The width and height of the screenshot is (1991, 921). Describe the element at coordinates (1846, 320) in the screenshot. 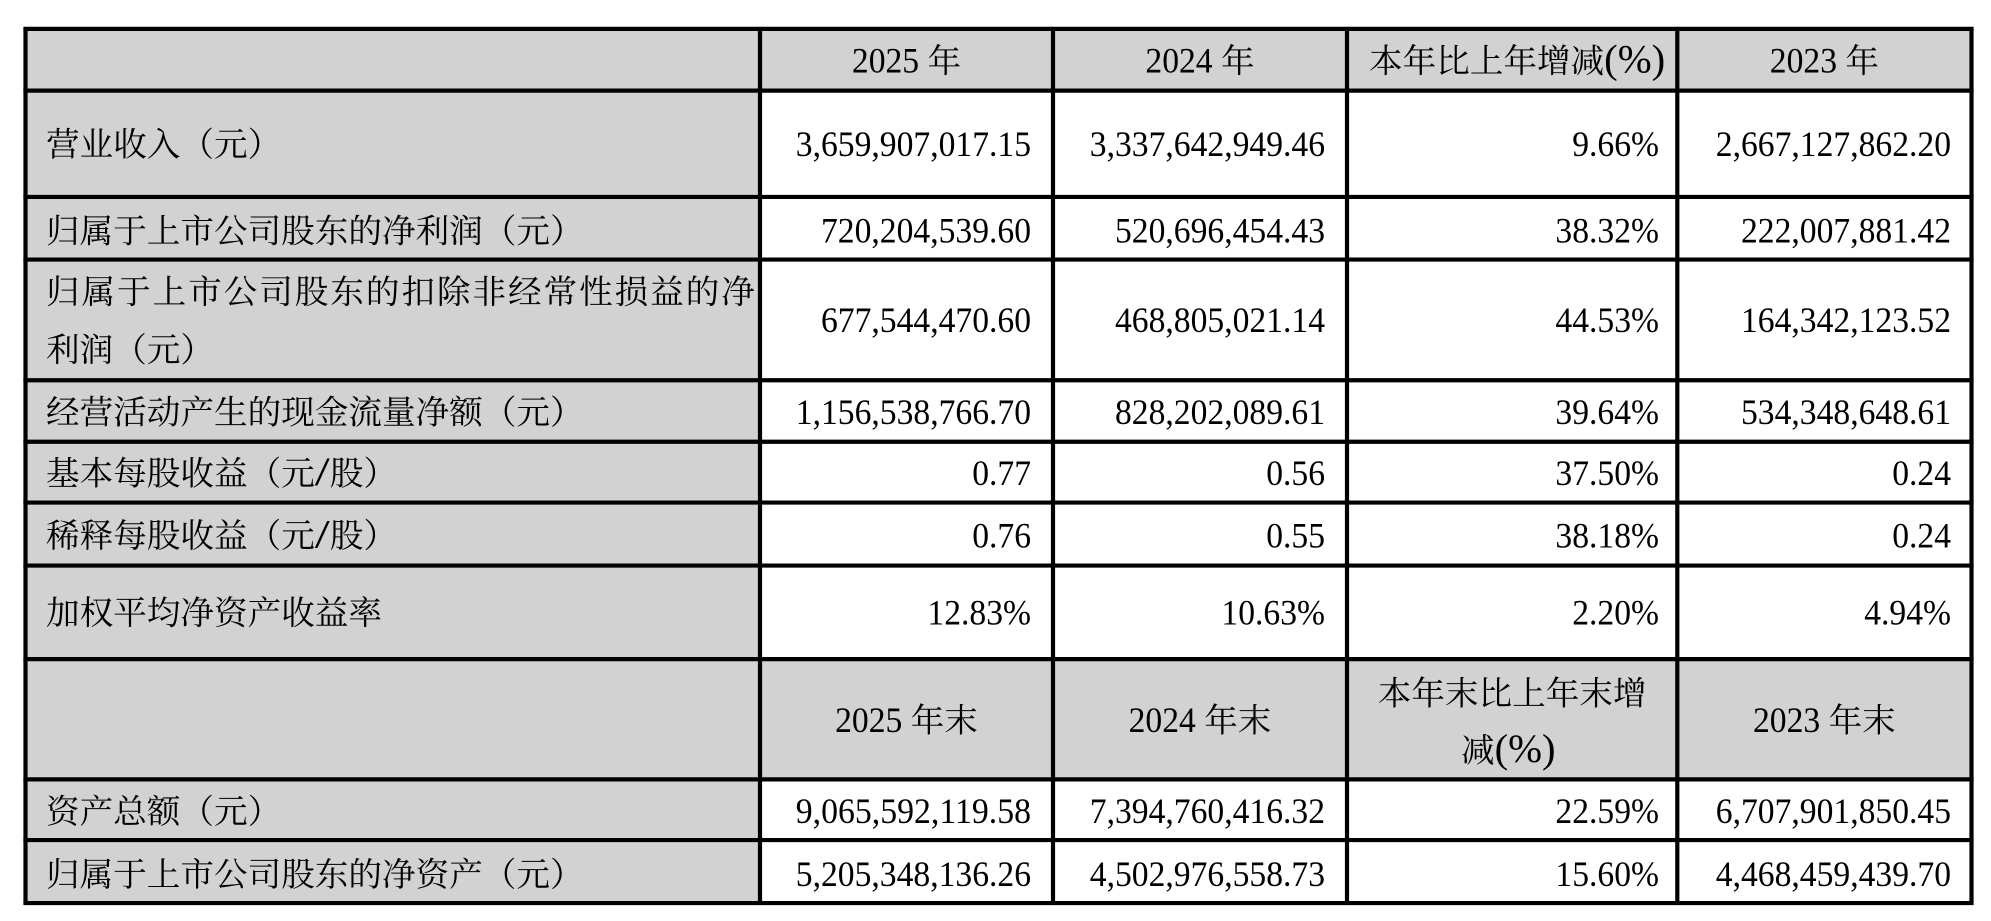

I see `svg-text: 164,342,123.52` at that location.